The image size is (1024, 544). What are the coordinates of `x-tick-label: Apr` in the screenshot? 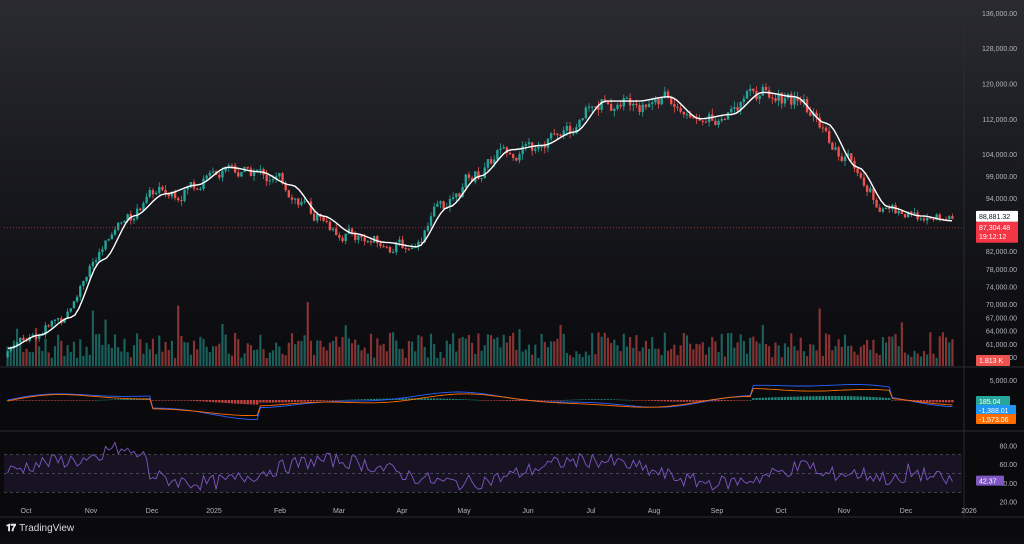 It's located at (403, 511).